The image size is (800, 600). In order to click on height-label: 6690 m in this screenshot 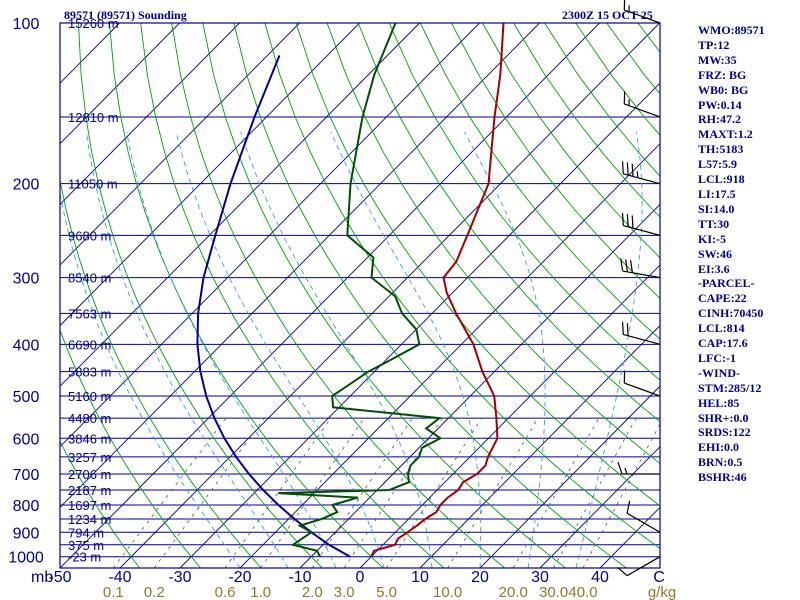, I will do `click(89, 344)`.